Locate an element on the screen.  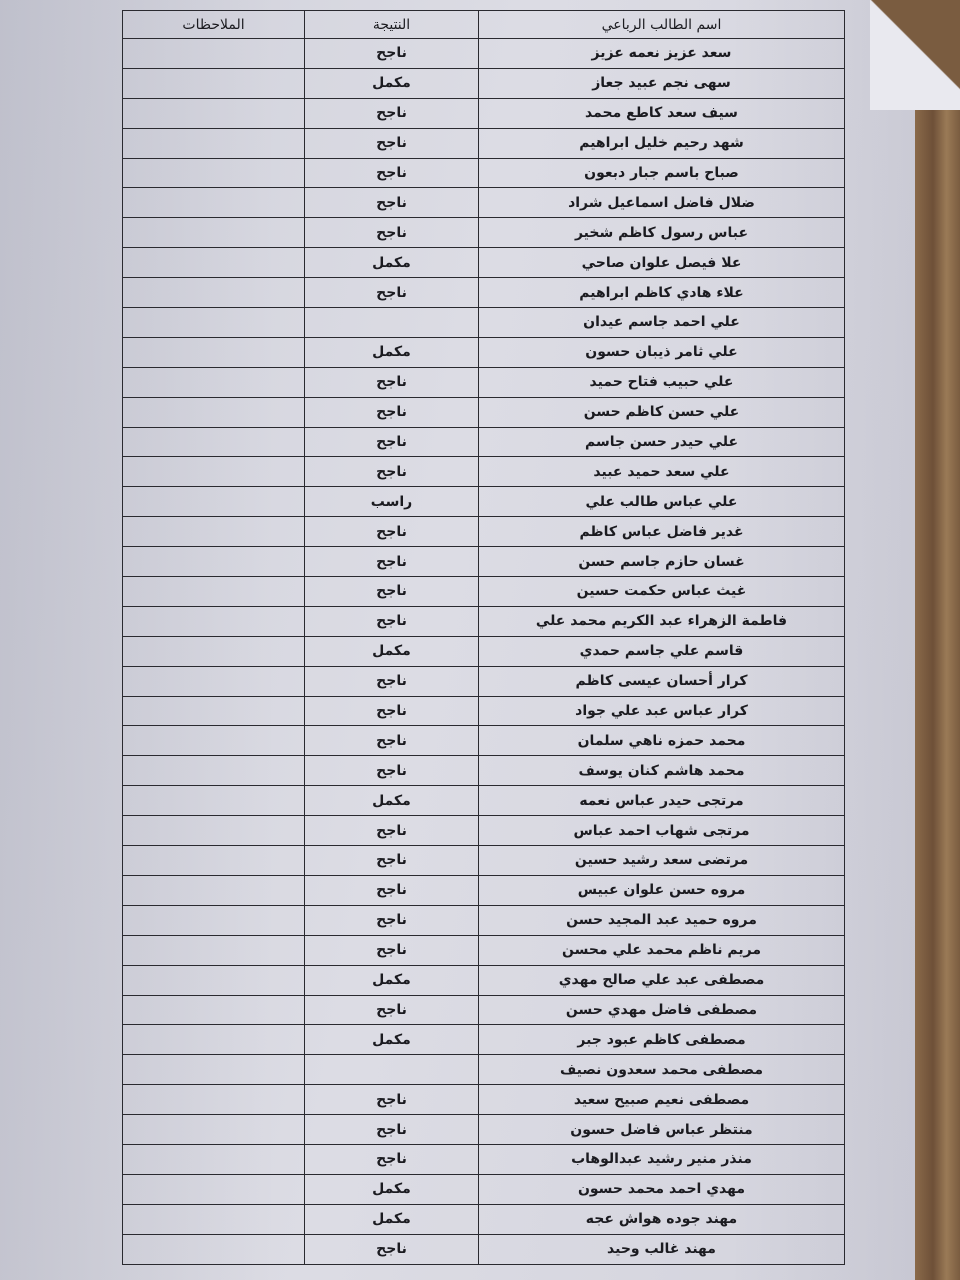
student-row: صباح باسم جبار دبعون ناجح is located at coordinates (483, 173).